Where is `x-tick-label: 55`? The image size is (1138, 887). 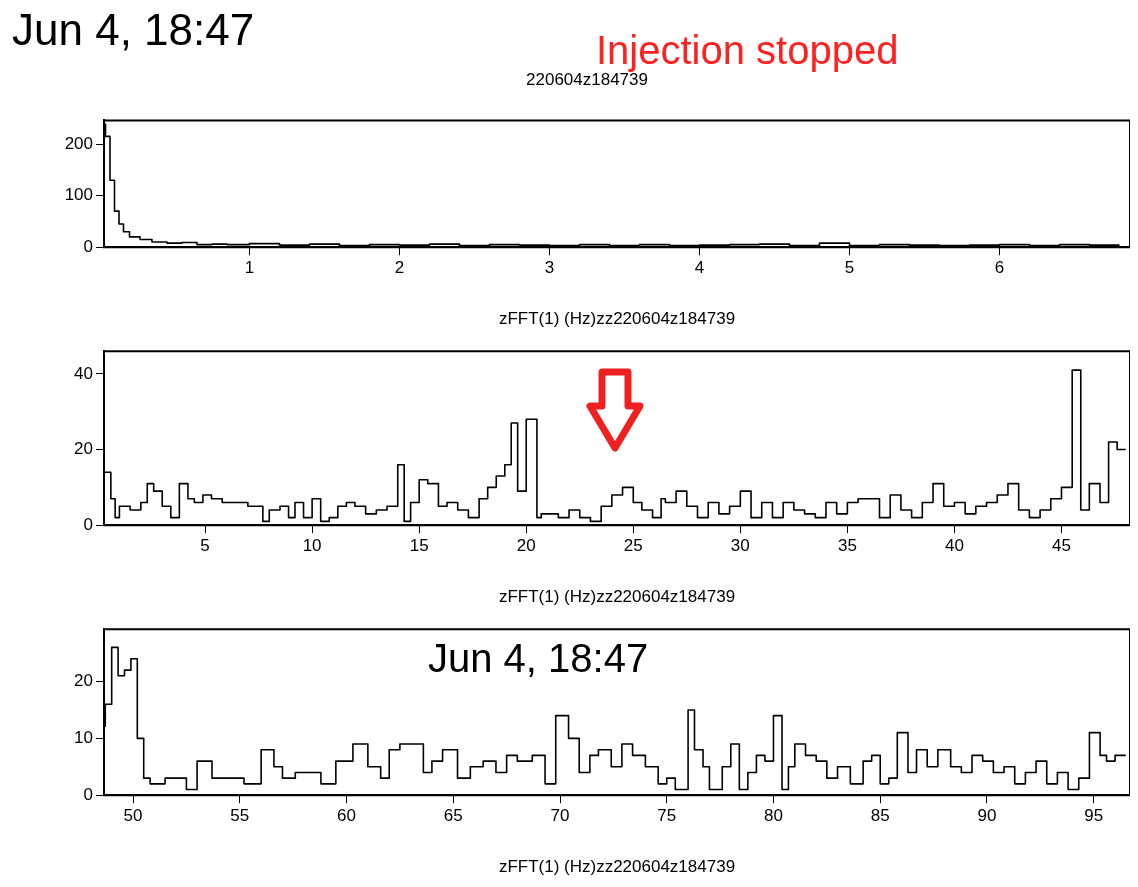 x-tick-label: 55 is located at coordinates (240, 816).